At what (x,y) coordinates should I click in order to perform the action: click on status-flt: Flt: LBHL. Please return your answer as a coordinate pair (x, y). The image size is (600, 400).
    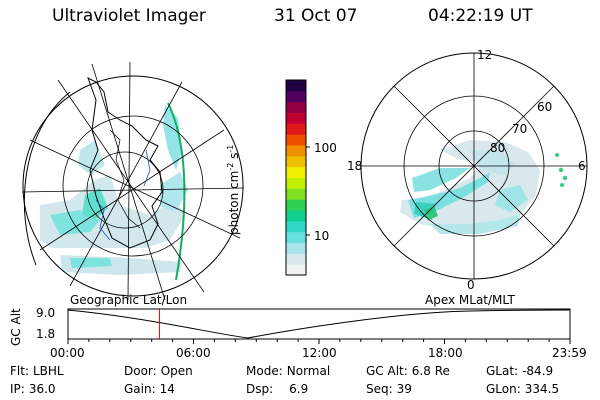
    Looking at the image, I should click on (37, 371).